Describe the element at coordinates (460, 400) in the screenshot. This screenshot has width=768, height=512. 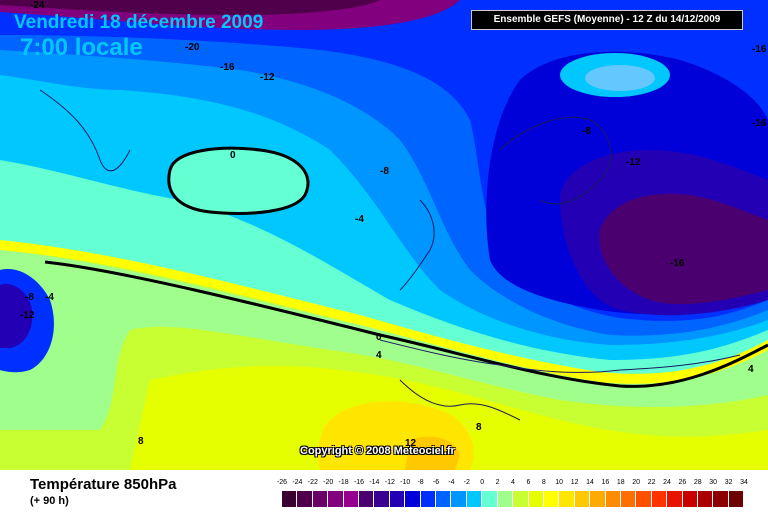
I see `coastline-iberia` at that location.